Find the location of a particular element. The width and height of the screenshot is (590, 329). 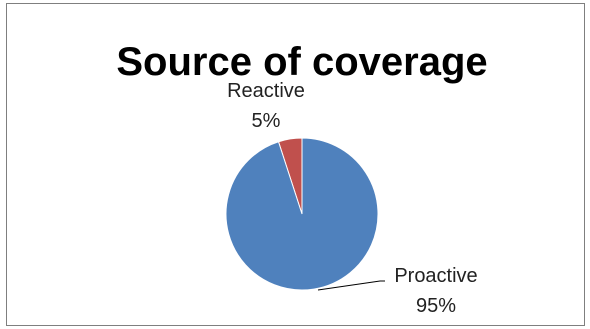

data-label-value-proactive: 95% is located at coordinates (436, 306).